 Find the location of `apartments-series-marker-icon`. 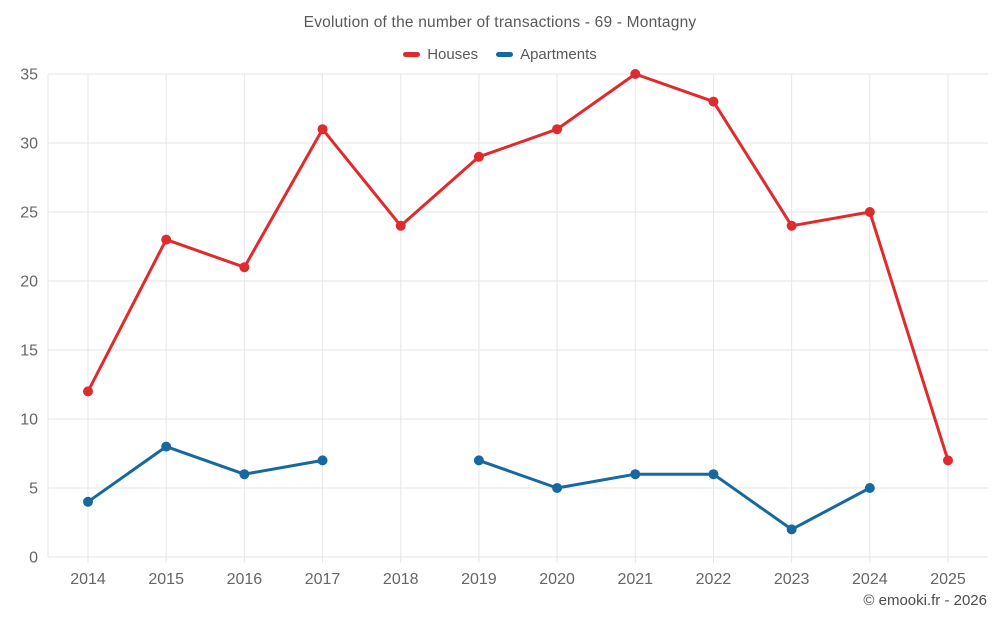

apartments-series-marker-icon is located at coordinates (505, 54).